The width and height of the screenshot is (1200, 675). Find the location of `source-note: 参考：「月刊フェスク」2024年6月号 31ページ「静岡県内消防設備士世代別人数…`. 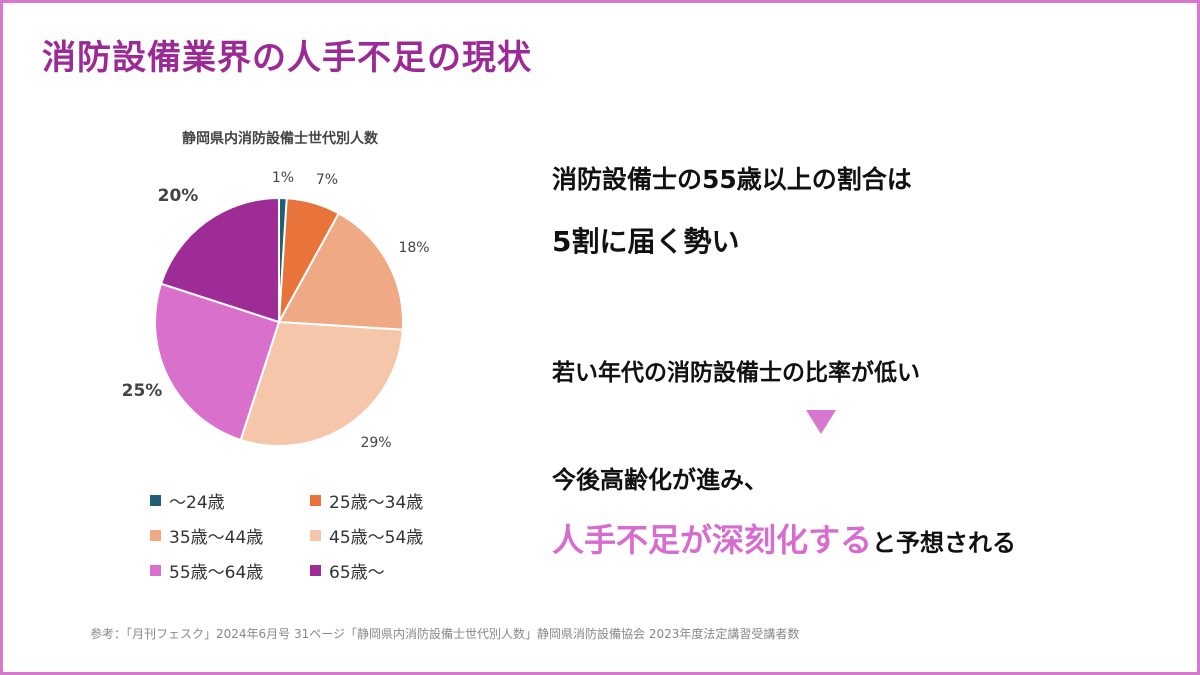

source-note: 参考：「月刊フェスク」2024年6月号 31ページ「静岡県内消防設備士世代別人数… is located at coordinates (445, 634).